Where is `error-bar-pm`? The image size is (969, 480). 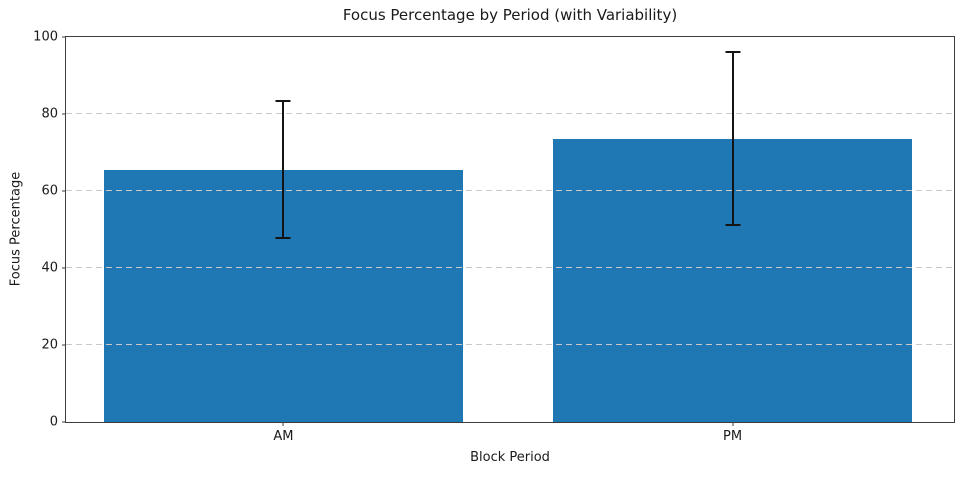 error-bar-pm is located at coordinates (732, 139).